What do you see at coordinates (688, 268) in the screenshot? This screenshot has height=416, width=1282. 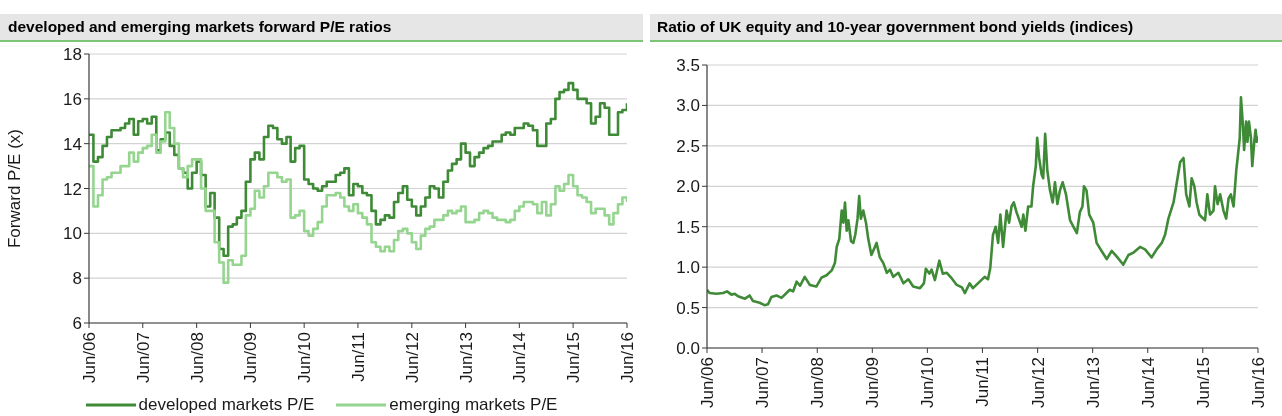 I see `y-tick-label: 1.0` at bounding box center [688, 268].